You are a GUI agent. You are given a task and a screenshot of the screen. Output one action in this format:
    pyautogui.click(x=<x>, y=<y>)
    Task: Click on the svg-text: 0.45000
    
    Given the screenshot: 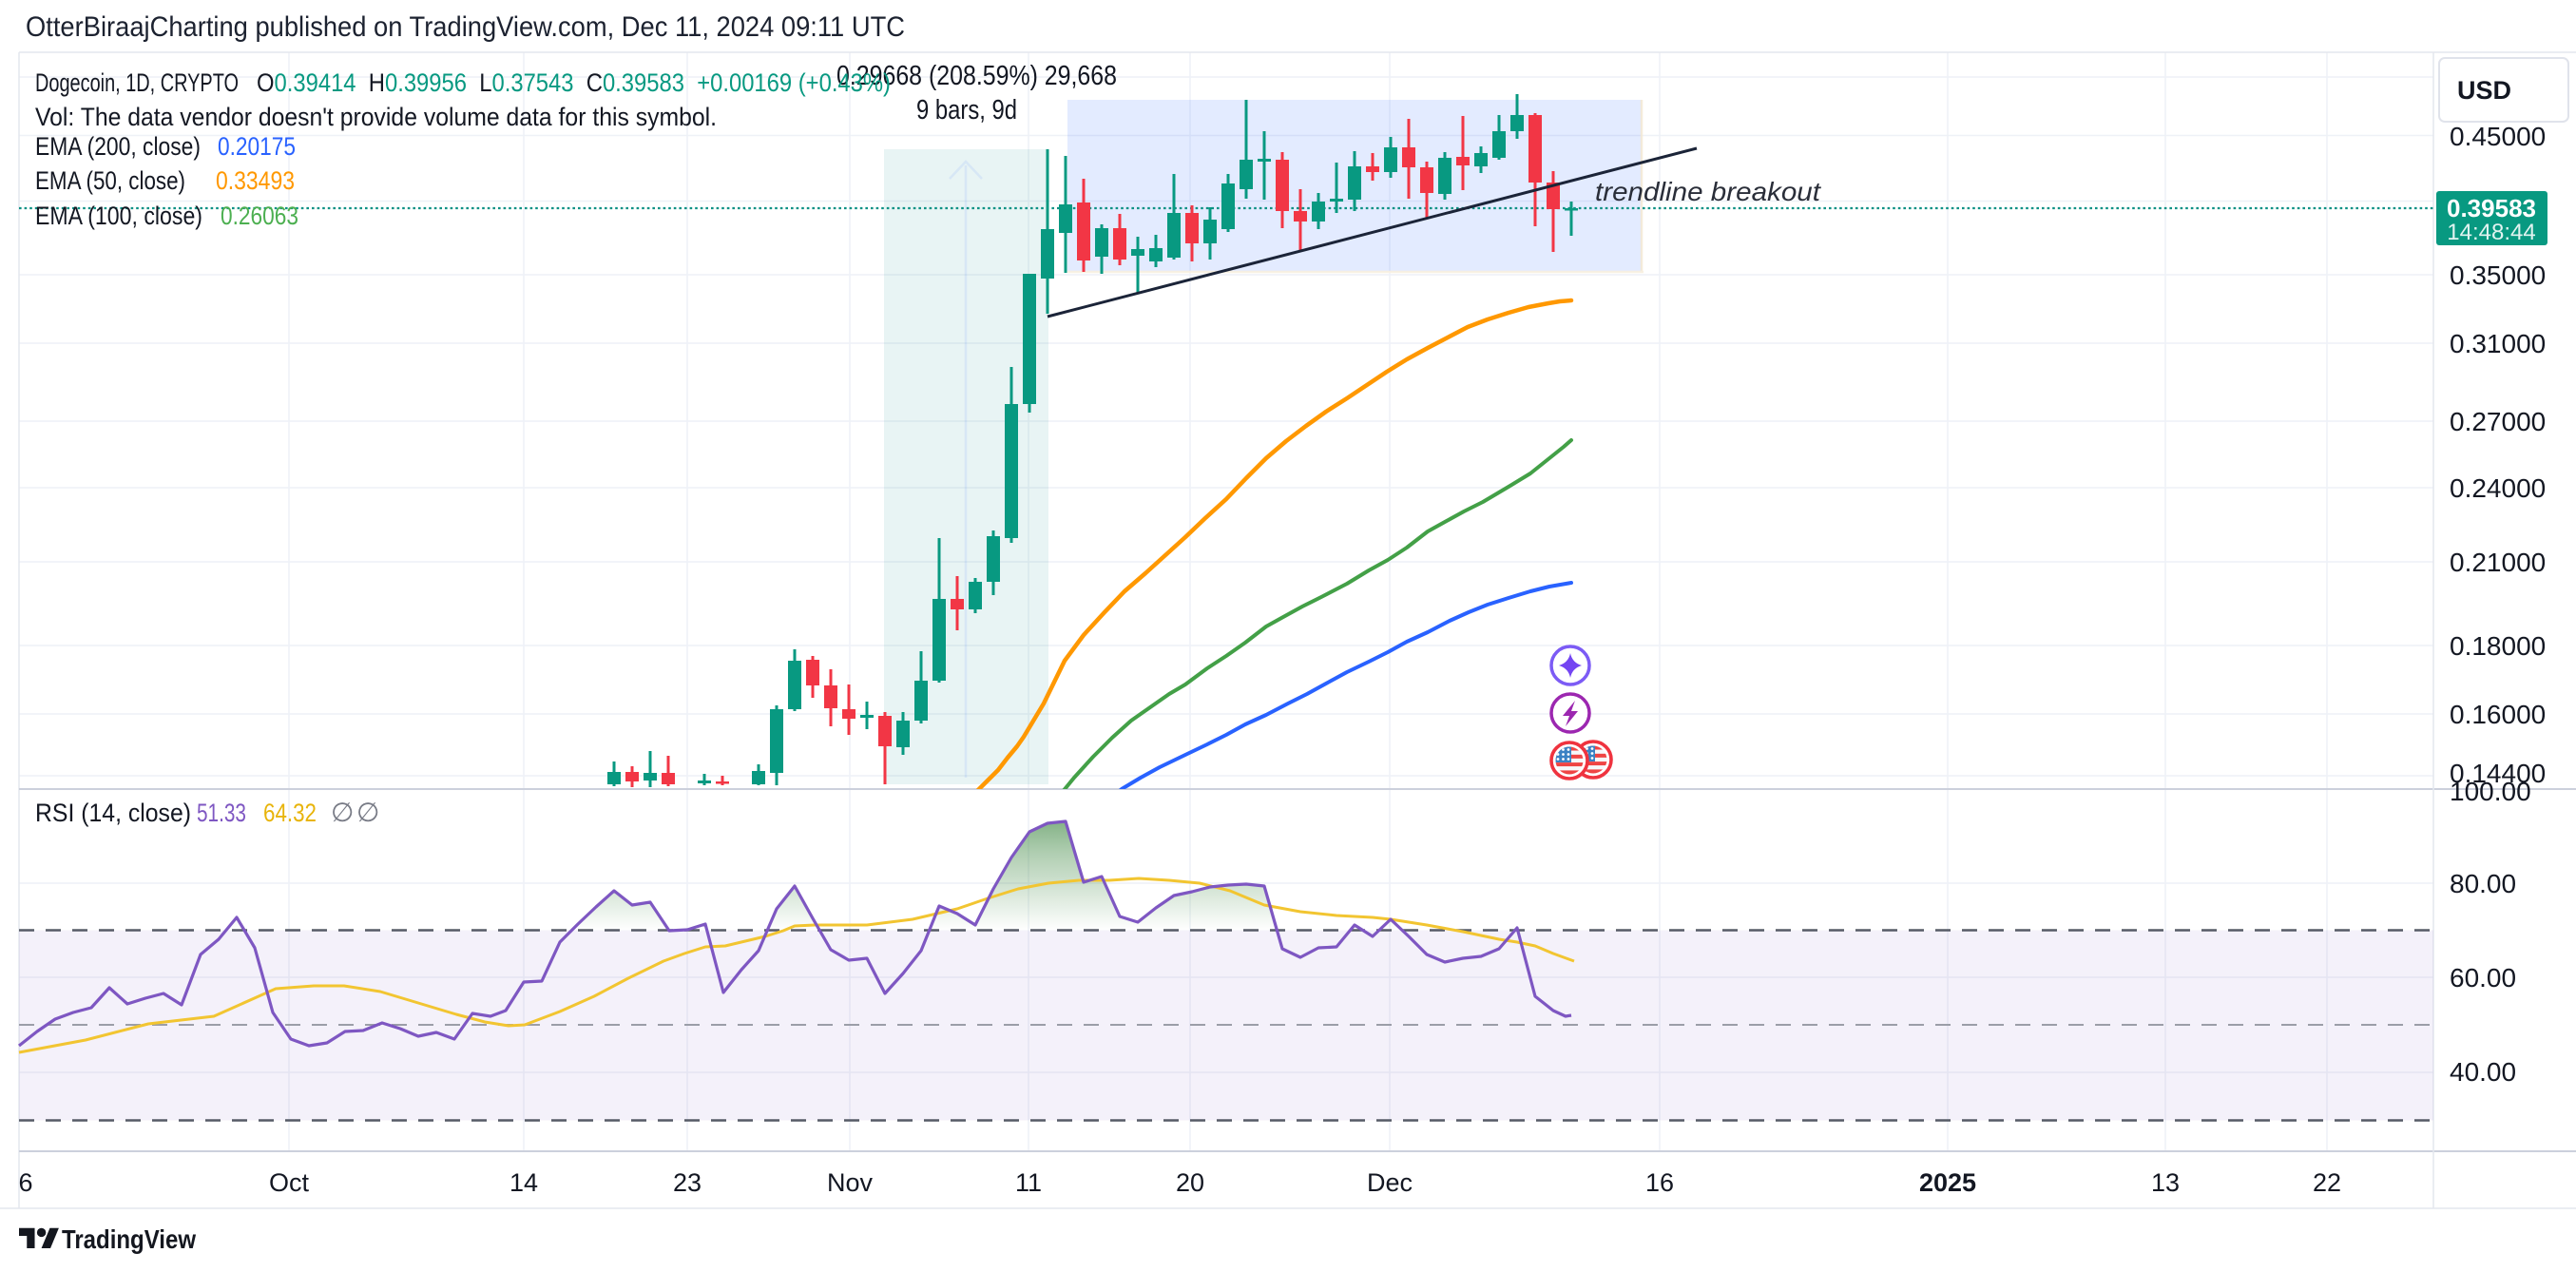 What is the action you would take?
    pyautogui.click(x=2498, y=136)
    